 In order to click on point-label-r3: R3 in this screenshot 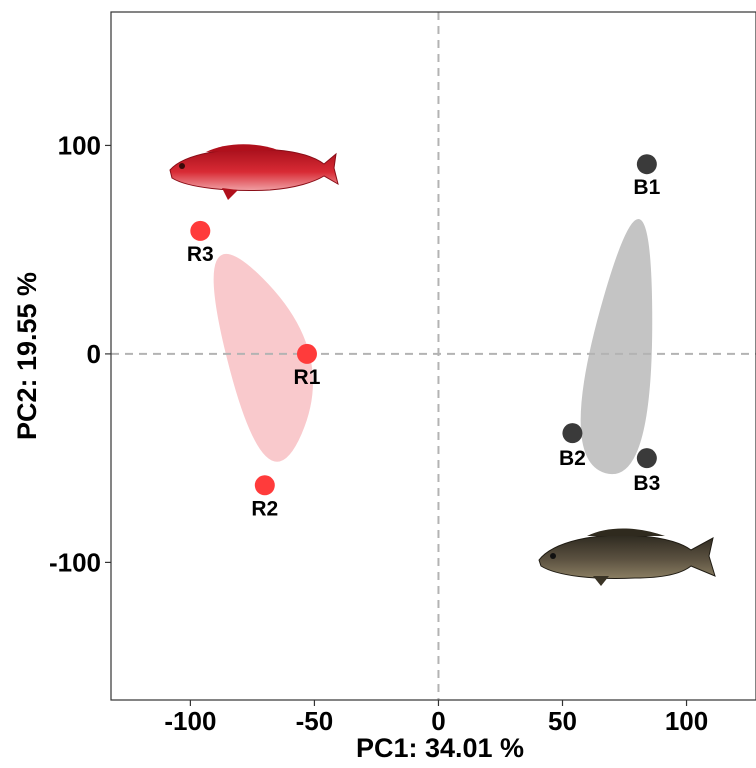, I will do `click(200, 254)`.